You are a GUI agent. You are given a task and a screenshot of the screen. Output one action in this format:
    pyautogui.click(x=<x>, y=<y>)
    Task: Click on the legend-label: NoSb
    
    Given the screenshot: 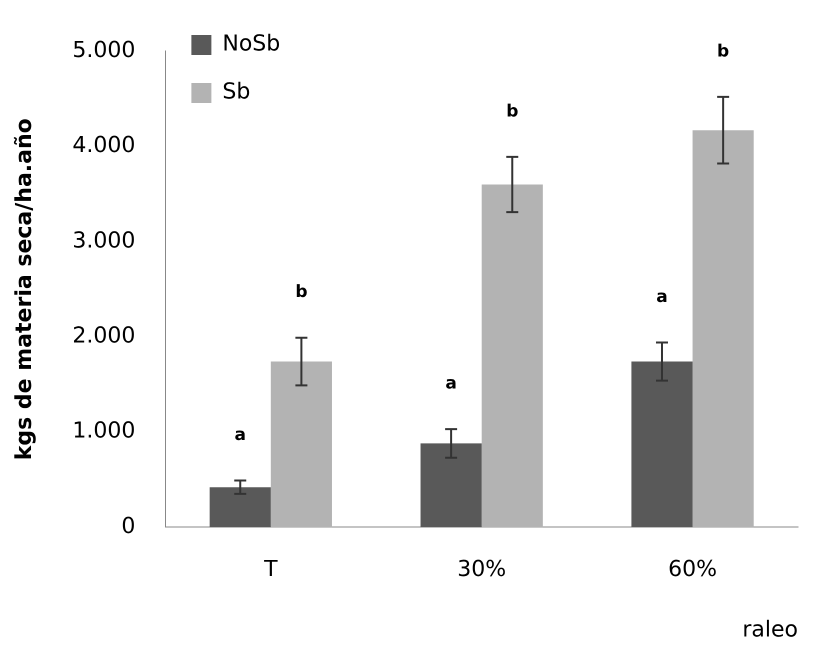 What is the action you would take?
    pyautogui.click(x=251, y=44)
    